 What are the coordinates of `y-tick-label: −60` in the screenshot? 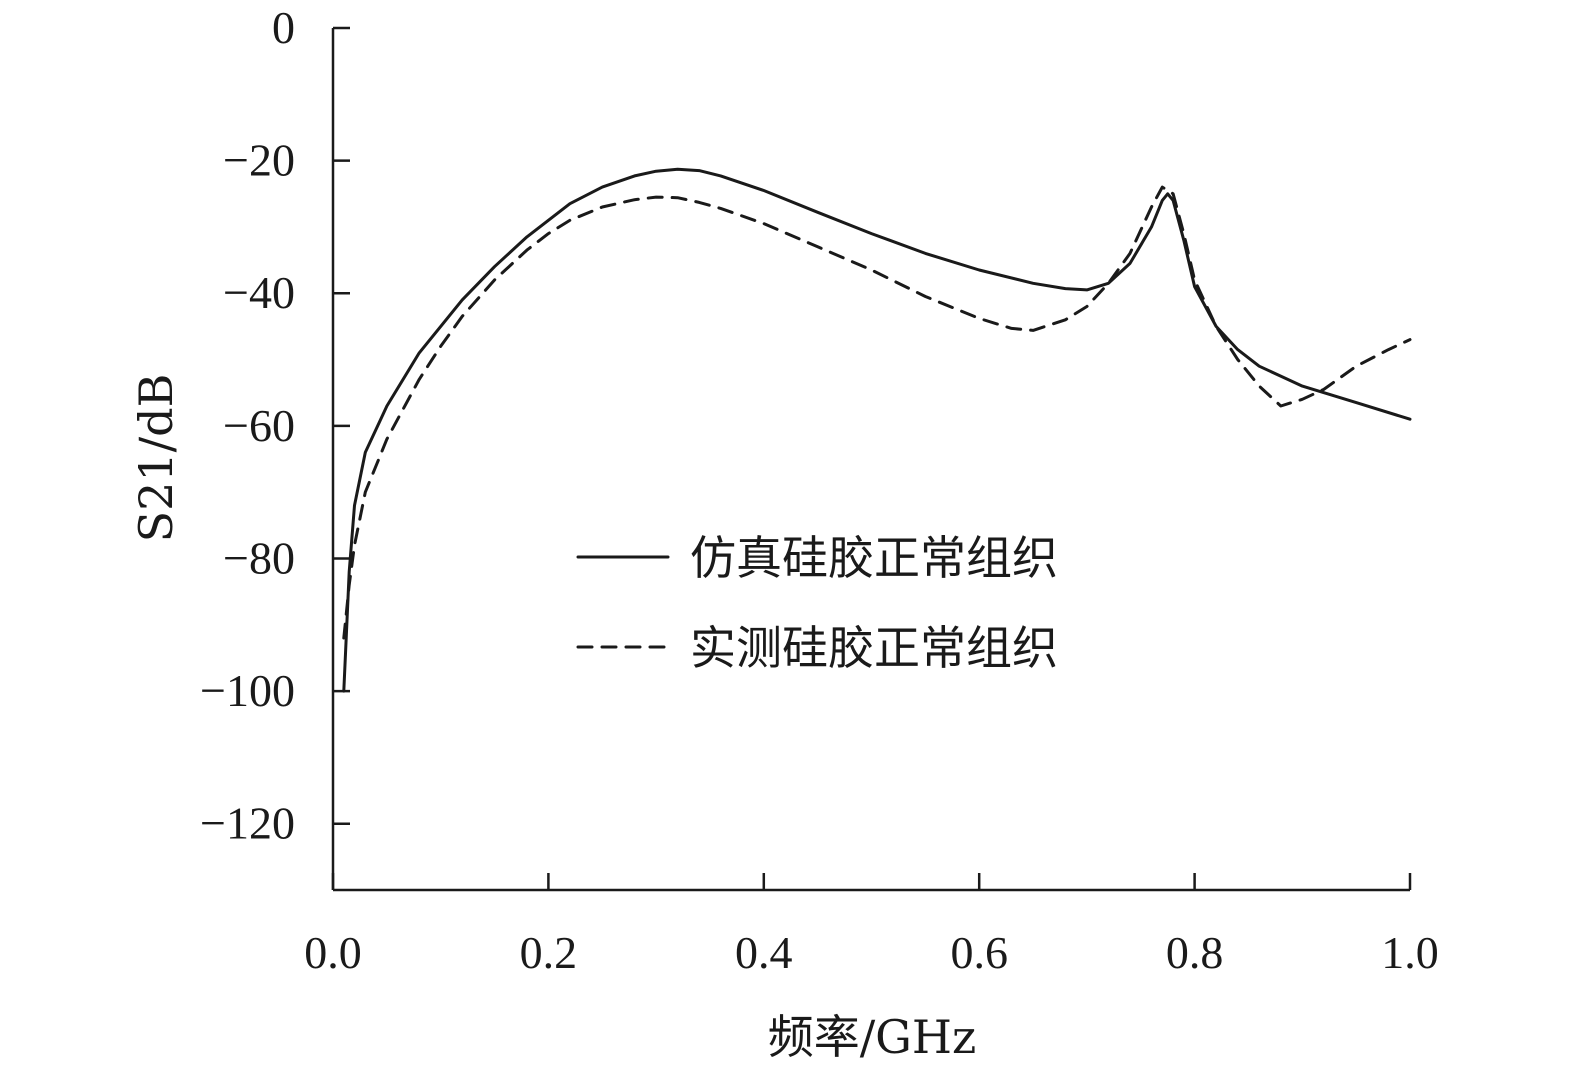 It's located at (259, 425).